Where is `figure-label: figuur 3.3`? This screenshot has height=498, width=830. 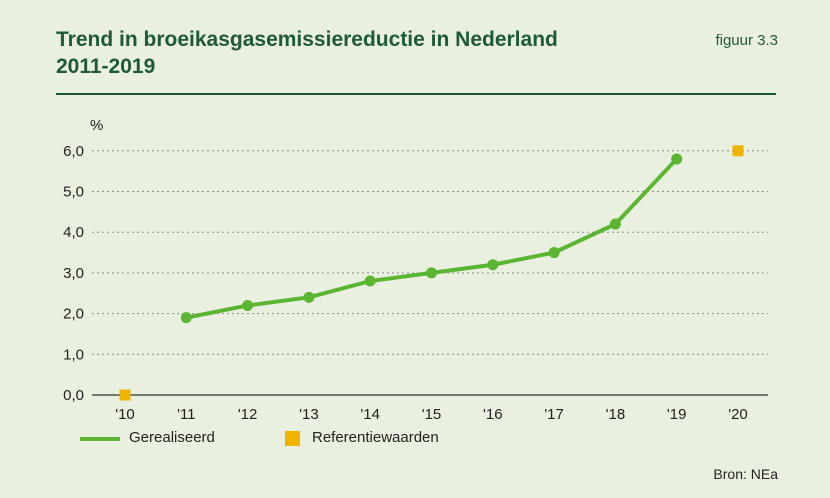
figure-label: figuur 3.3 is located at coordinates (746, 40).